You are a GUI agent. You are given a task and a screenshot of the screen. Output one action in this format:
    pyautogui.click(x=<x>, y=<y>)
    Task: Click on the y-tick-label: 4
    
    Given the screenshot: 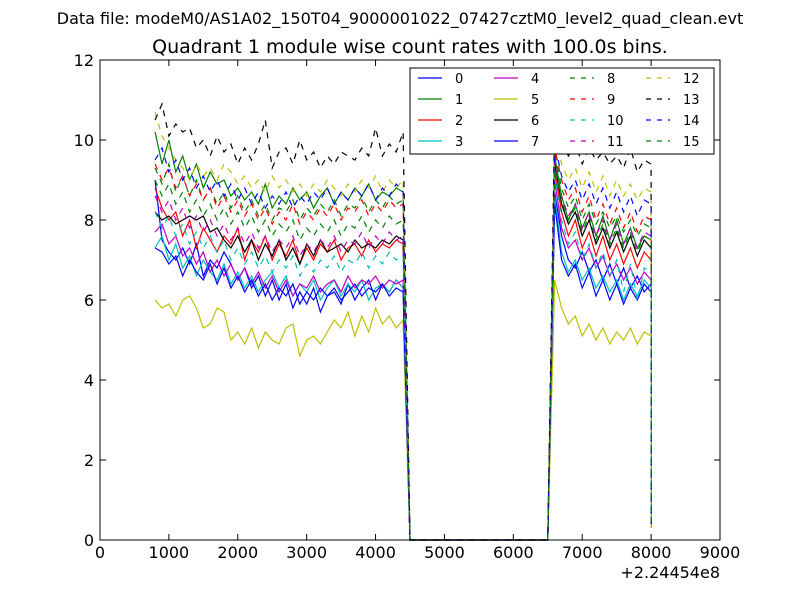 What is the action you would take?
    pyautogui.click(x=89, y=380)
    